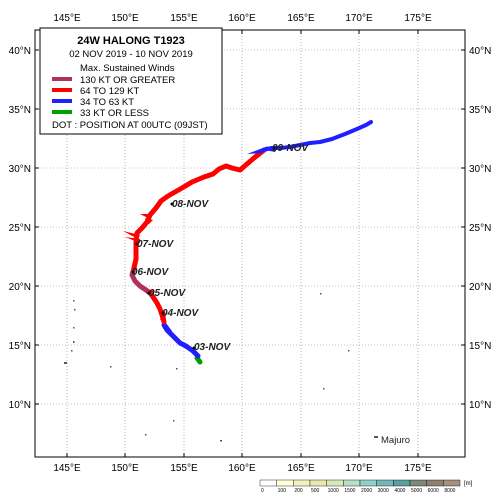  I want to click on lon-label-bottom: 165°E, so click(301, 468).